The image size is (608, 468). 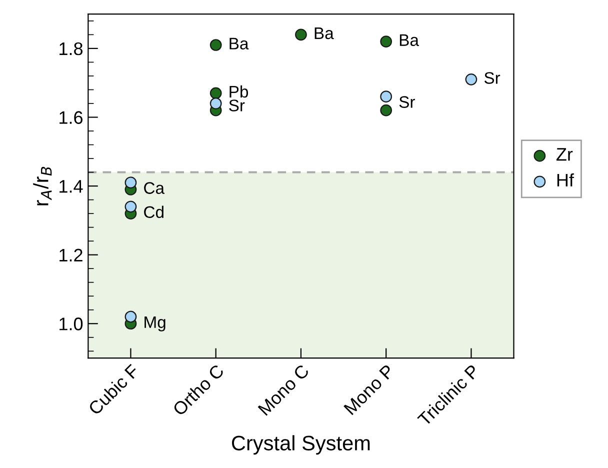 What do you see at coordinates (71, 117) in the screenshot?
I see `y-tick-label: 1.6` at bounding box center [71, 117].